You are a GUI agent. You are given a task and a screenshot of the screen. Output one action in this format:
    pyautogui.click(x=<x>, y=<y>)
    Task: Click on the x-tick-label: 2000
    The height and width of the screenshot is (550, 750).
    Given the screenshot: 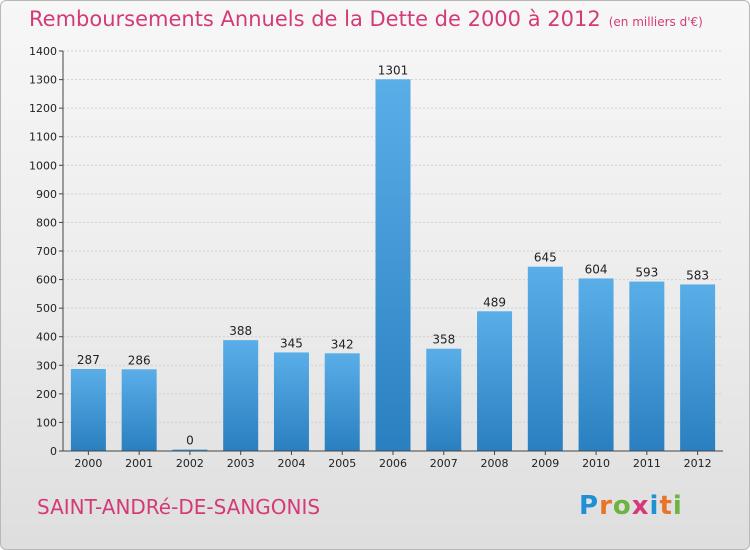 What is the action you would take?
    pyautogui.click(x=88, y=463)
    